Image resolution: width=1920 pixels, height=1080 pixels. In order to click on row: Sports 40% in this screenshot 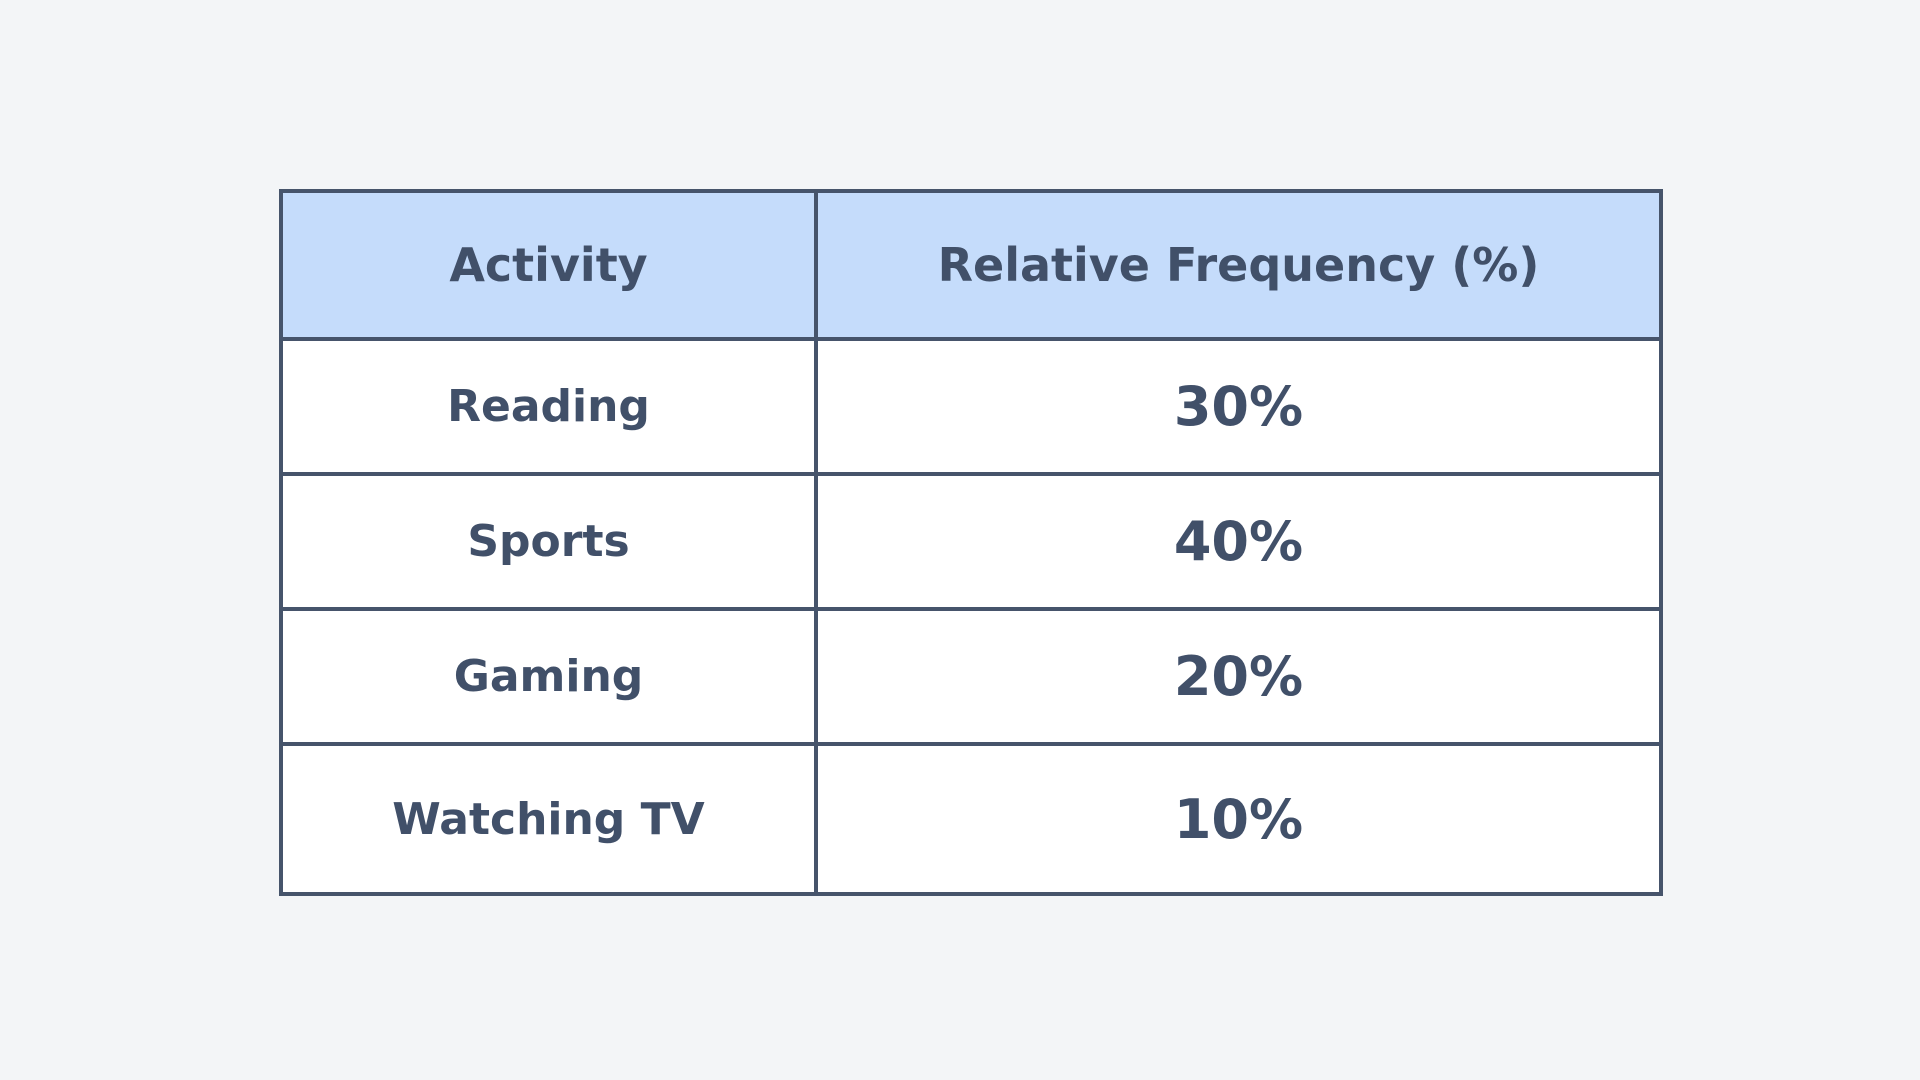, I will do `click(971, 541)`.